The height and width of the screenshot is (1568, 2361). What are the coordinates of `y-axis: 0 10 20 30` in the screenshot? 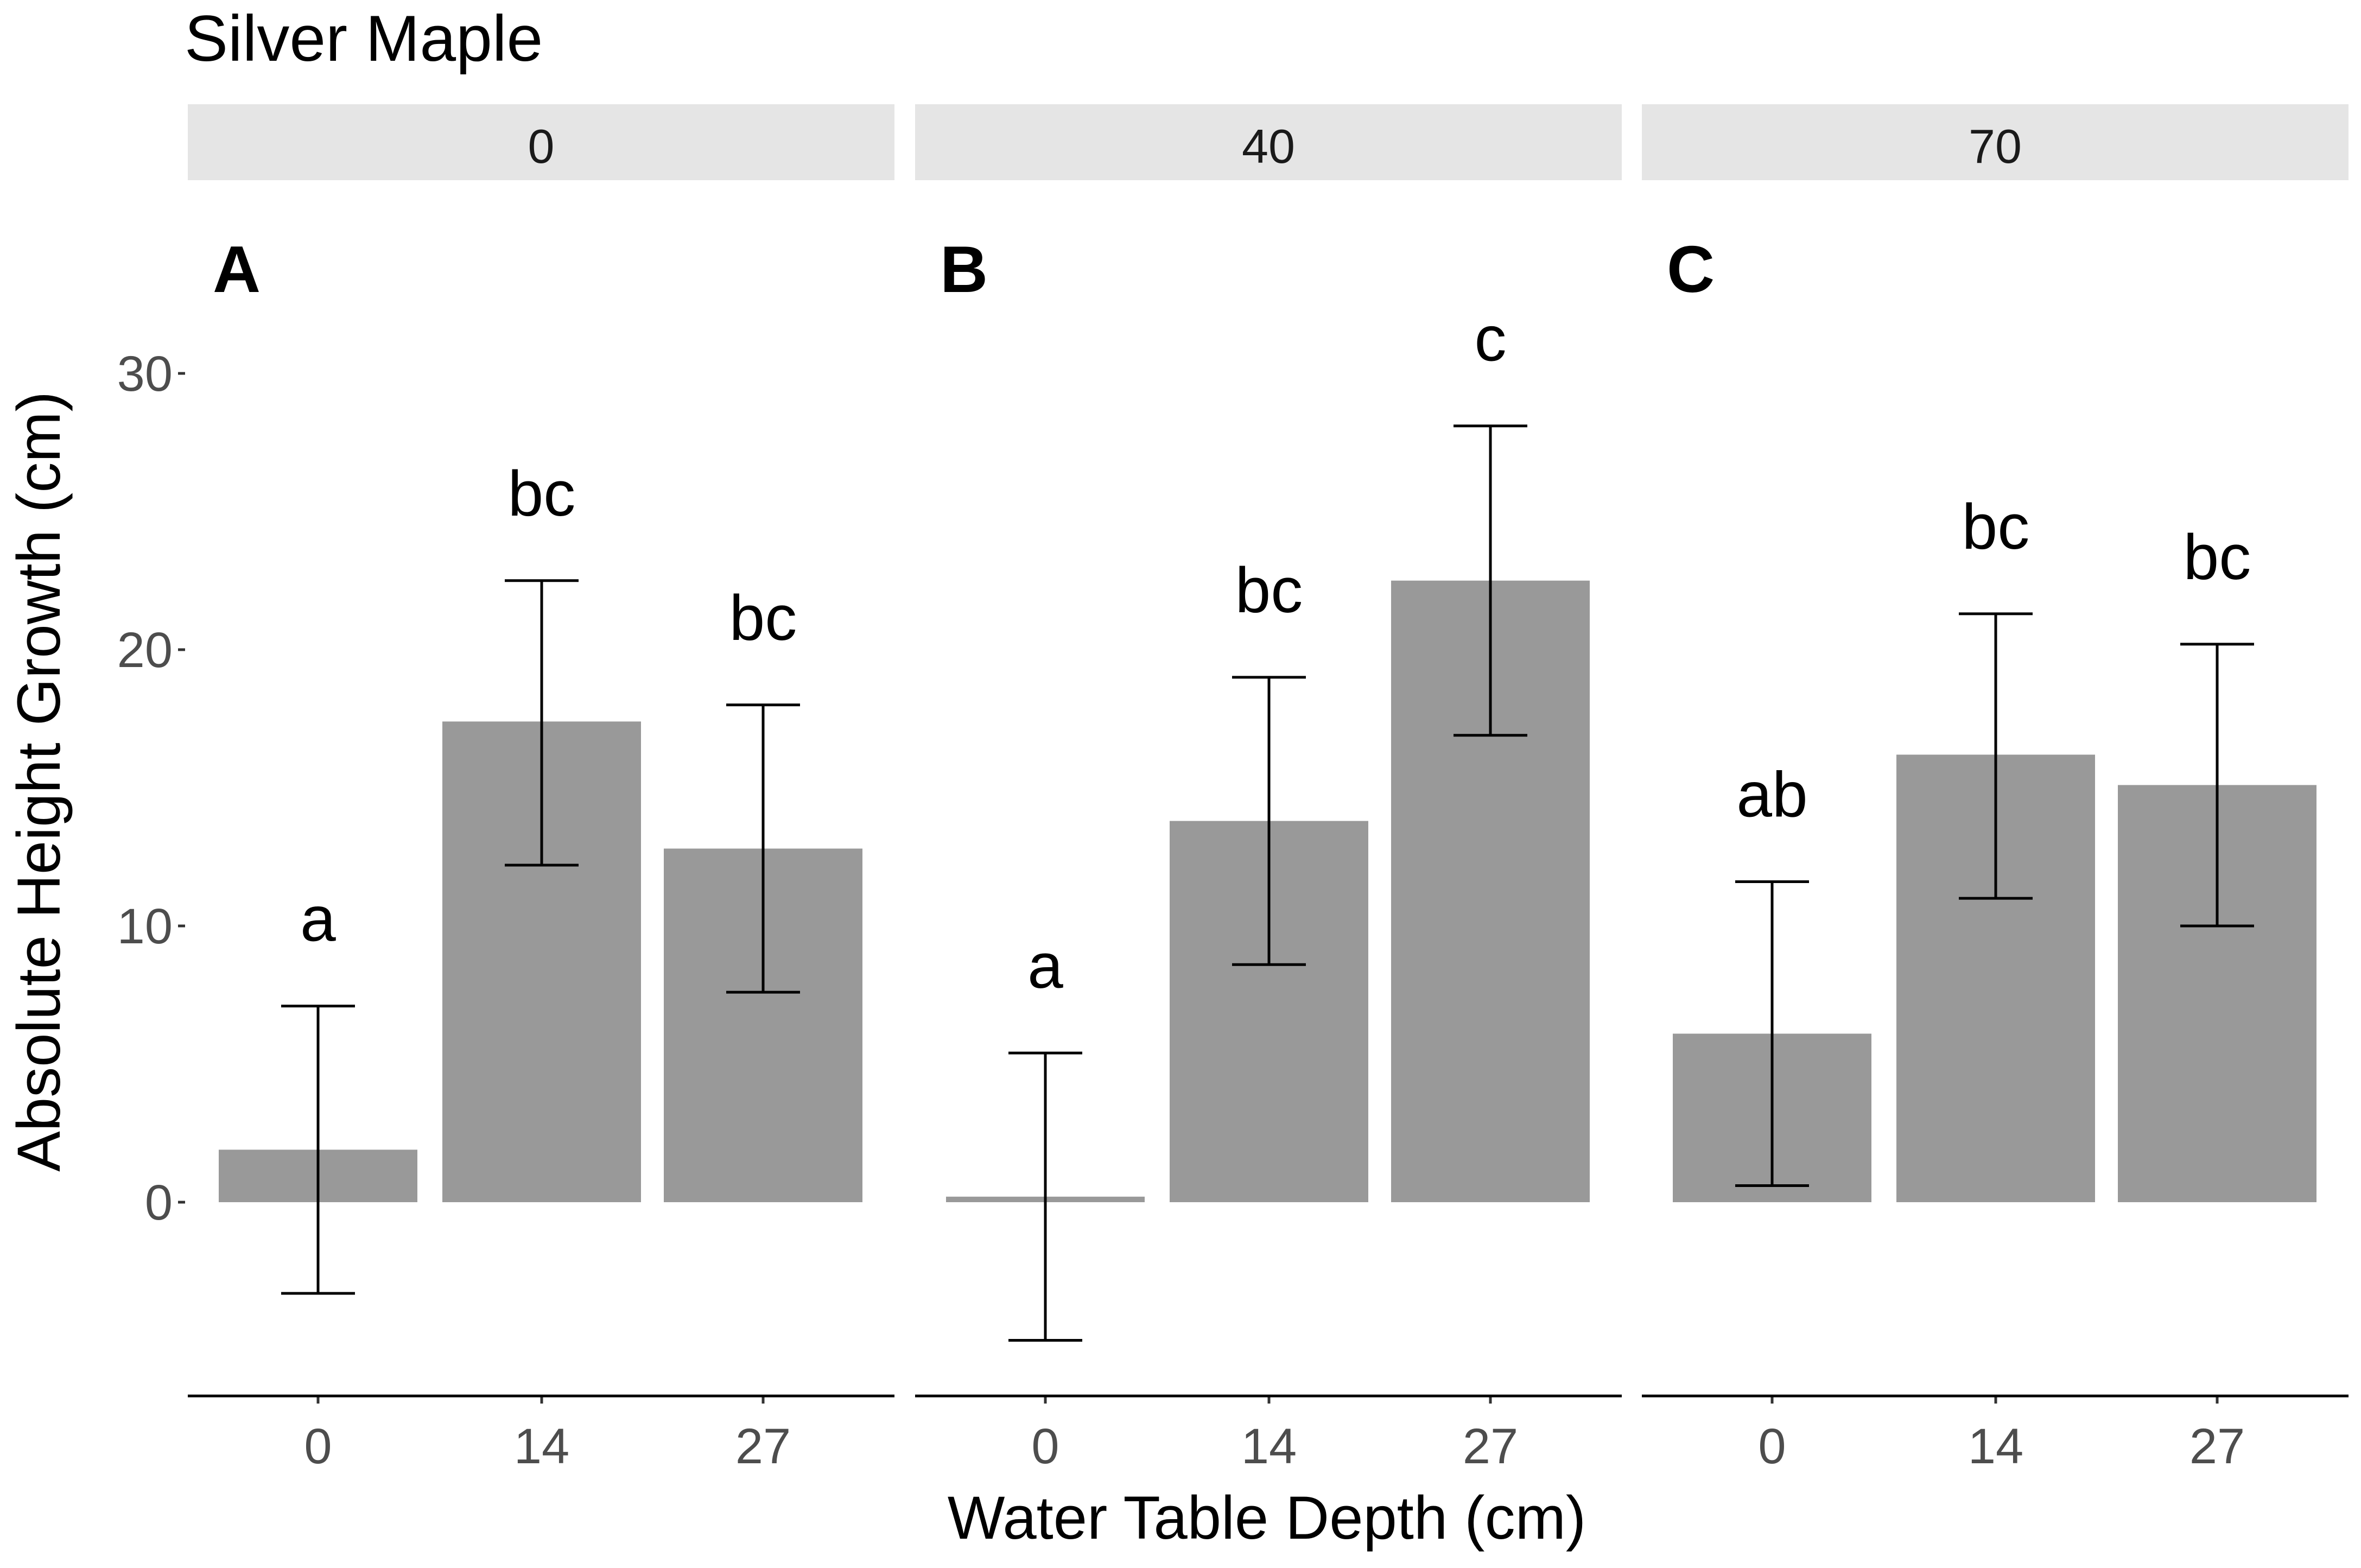 It's located at (151, 788).